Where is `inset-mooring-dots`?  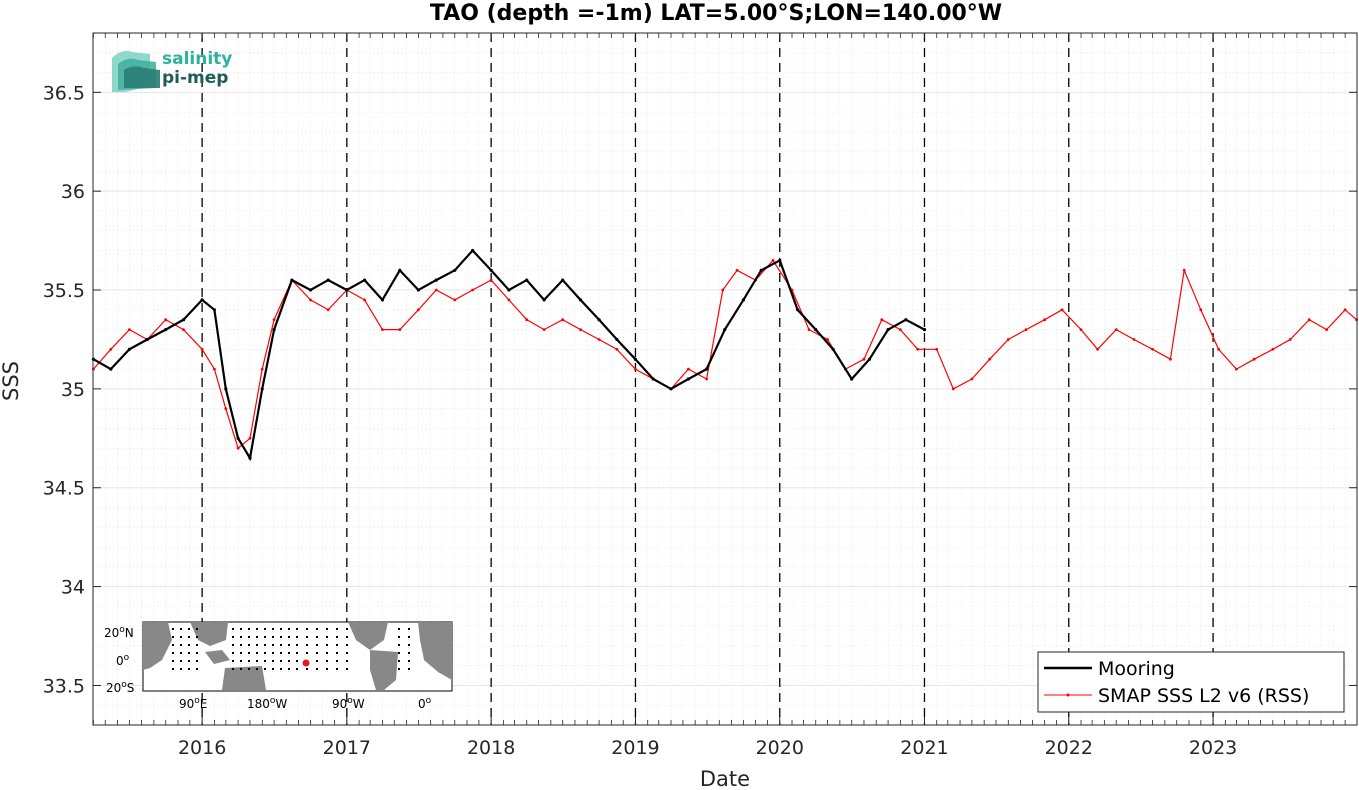 inset-mooring-dots is located at coordinates (291, 649).